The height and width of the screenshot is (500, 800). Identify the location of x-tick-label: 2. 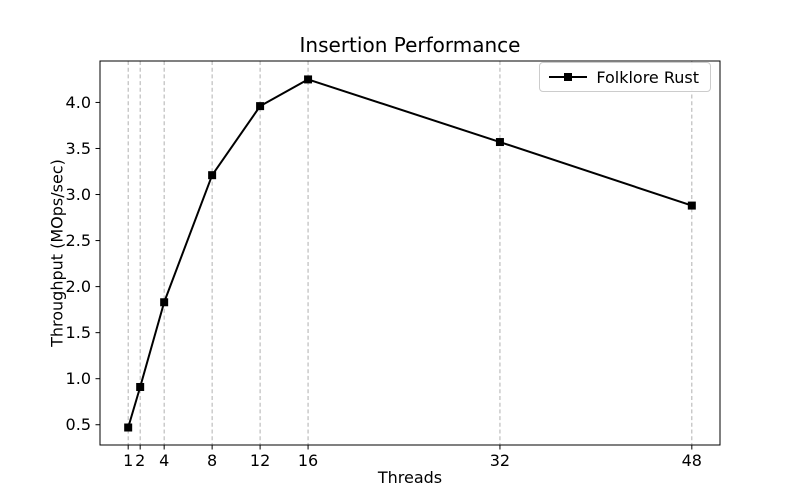
(140, 460).